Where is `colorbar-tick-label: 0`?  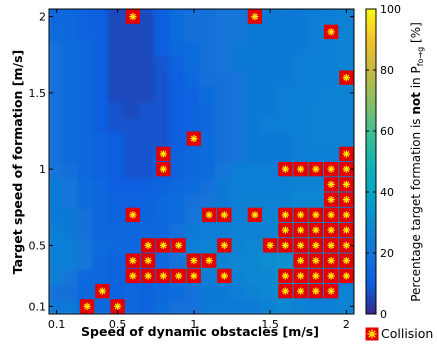 colorbar-tick-label: 0 is located at coordinates (383, 314).